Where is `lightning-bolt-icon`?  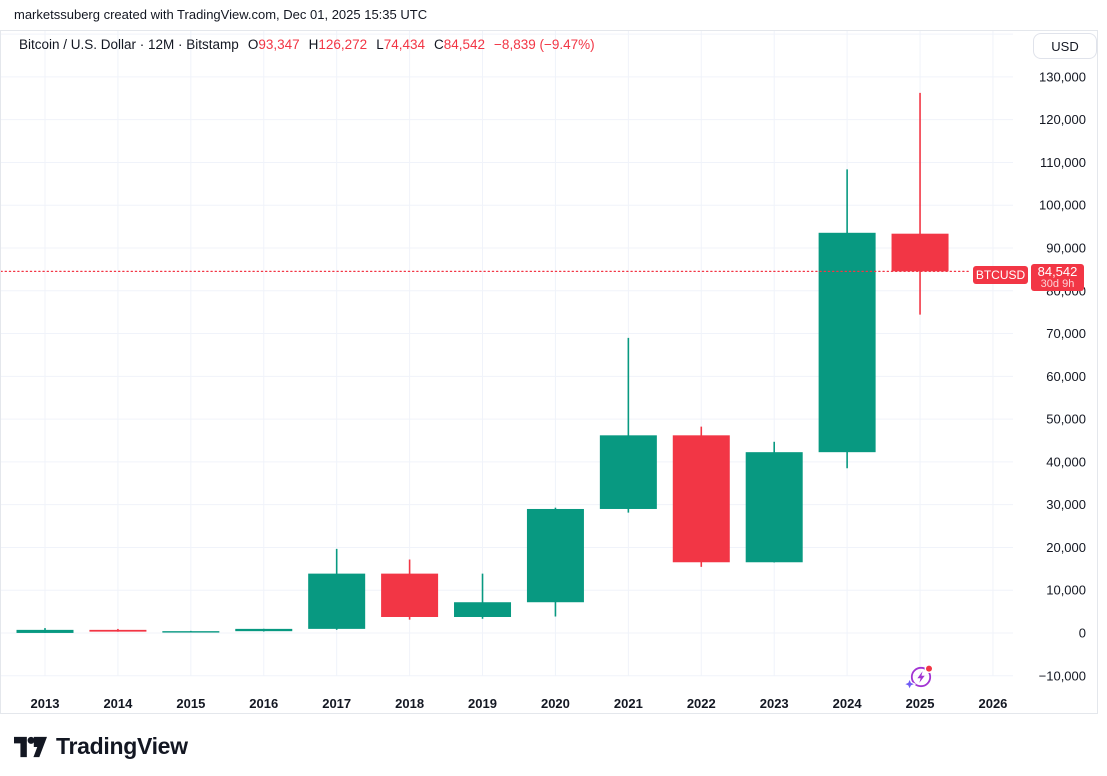 lightning-bolt-icon is located at coordinates (921, 677).